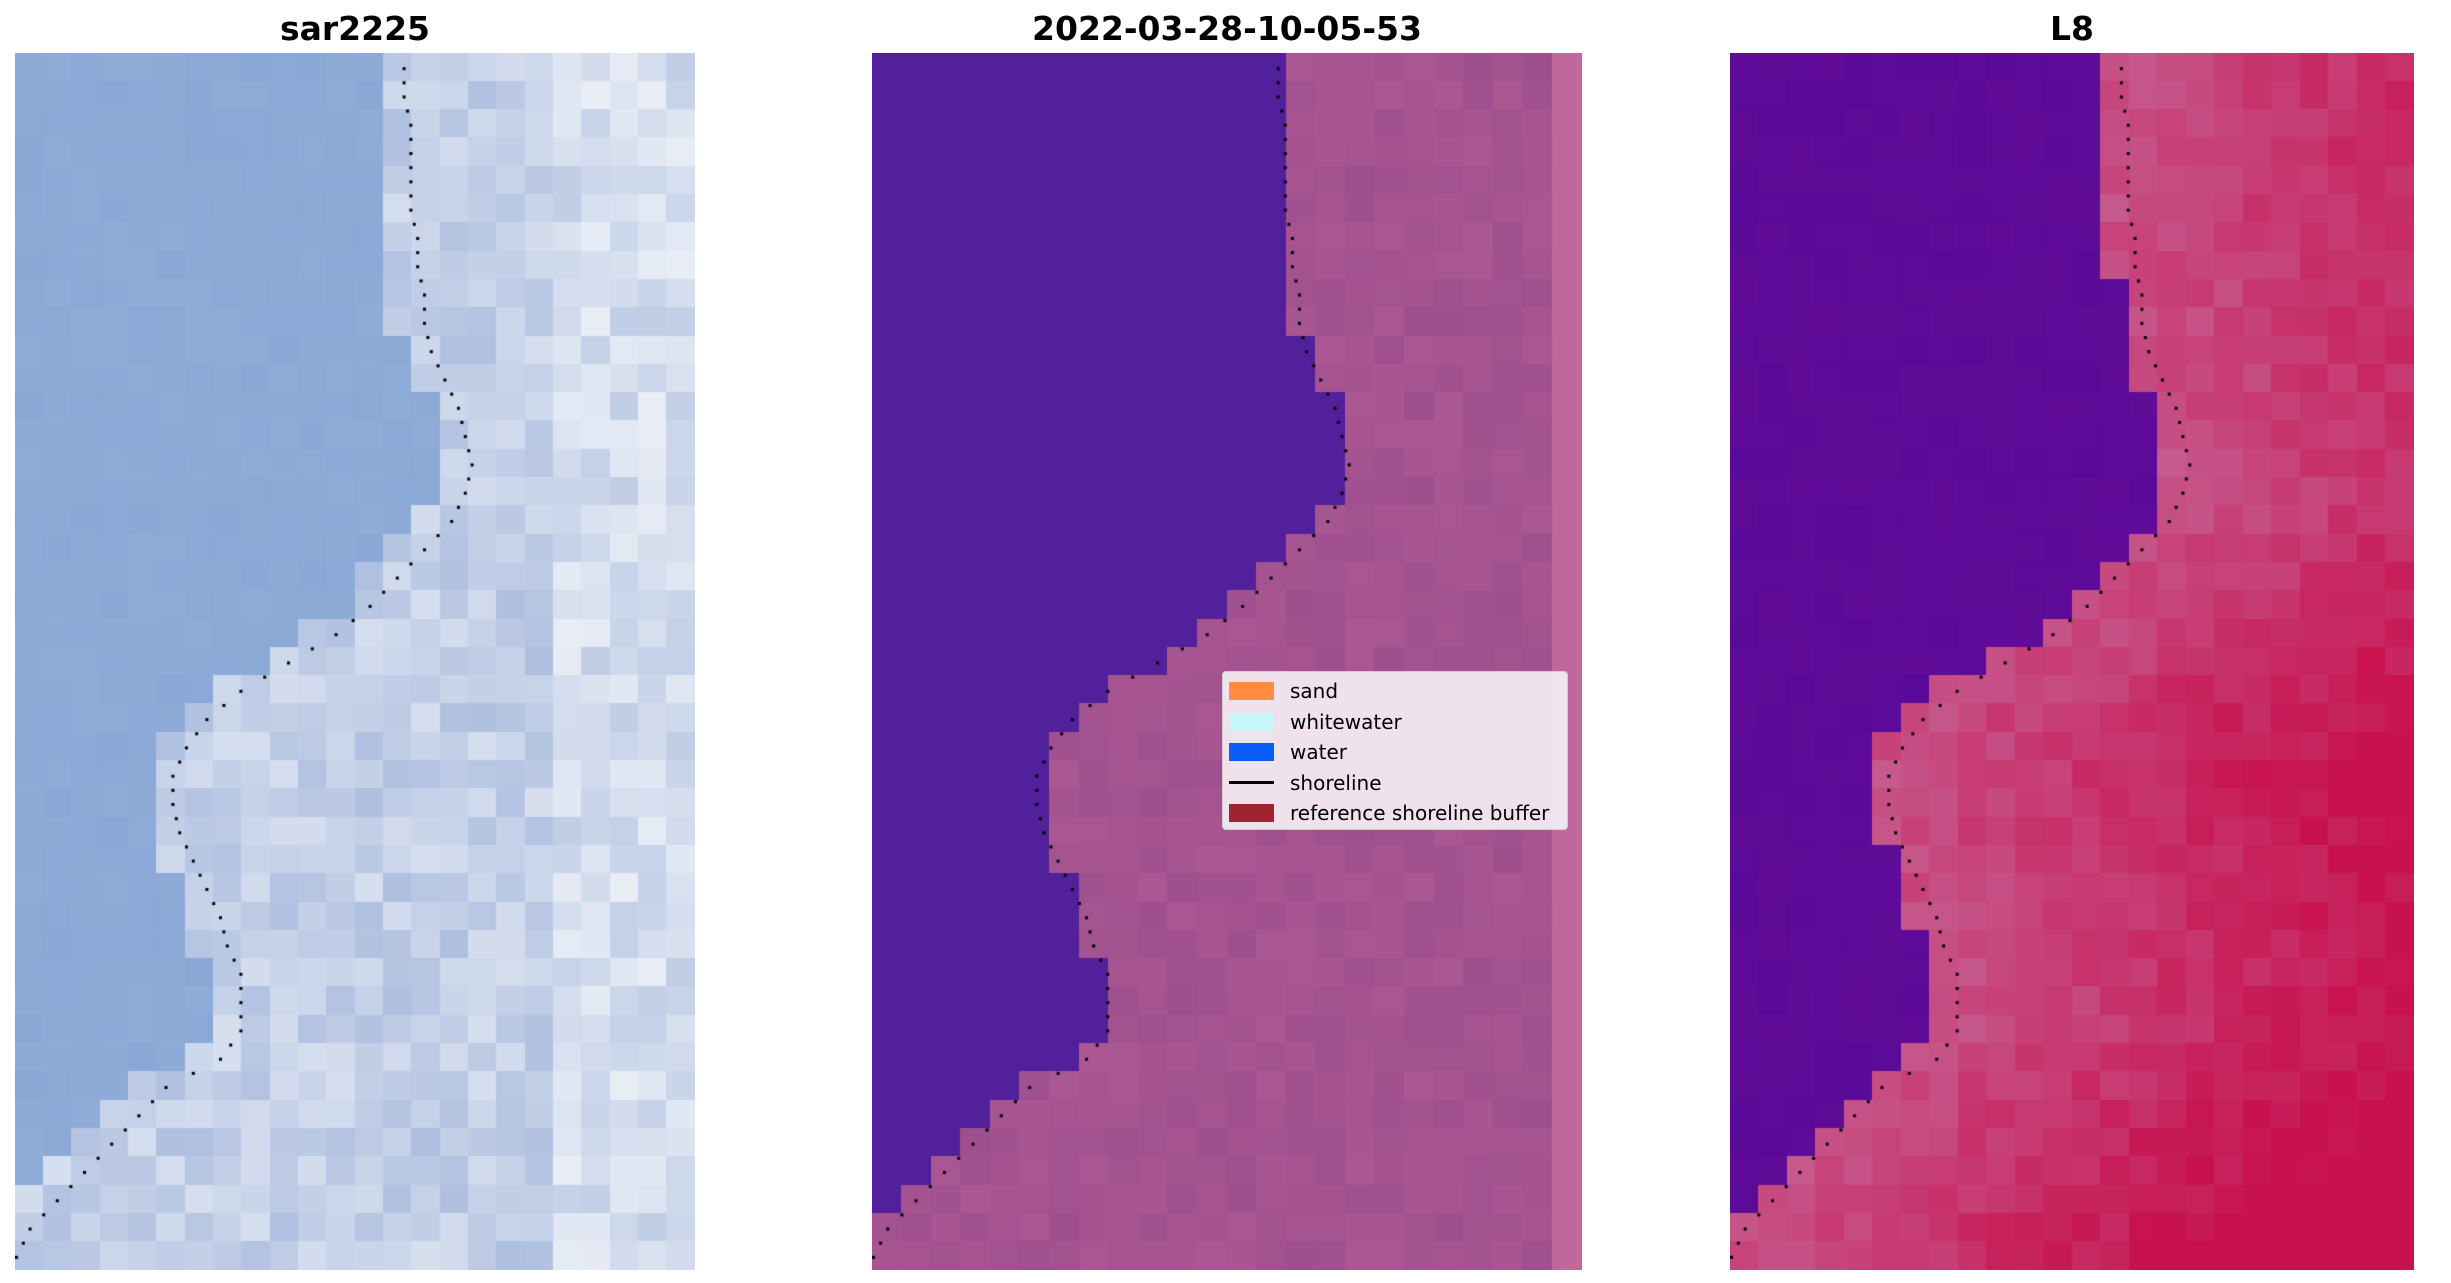 This screenshot has height=1283, width=2451. What do you see at coordinates (1314, 691) in the screenshot?
I see `legend-label: sand` at bounding box center [1314, 691].